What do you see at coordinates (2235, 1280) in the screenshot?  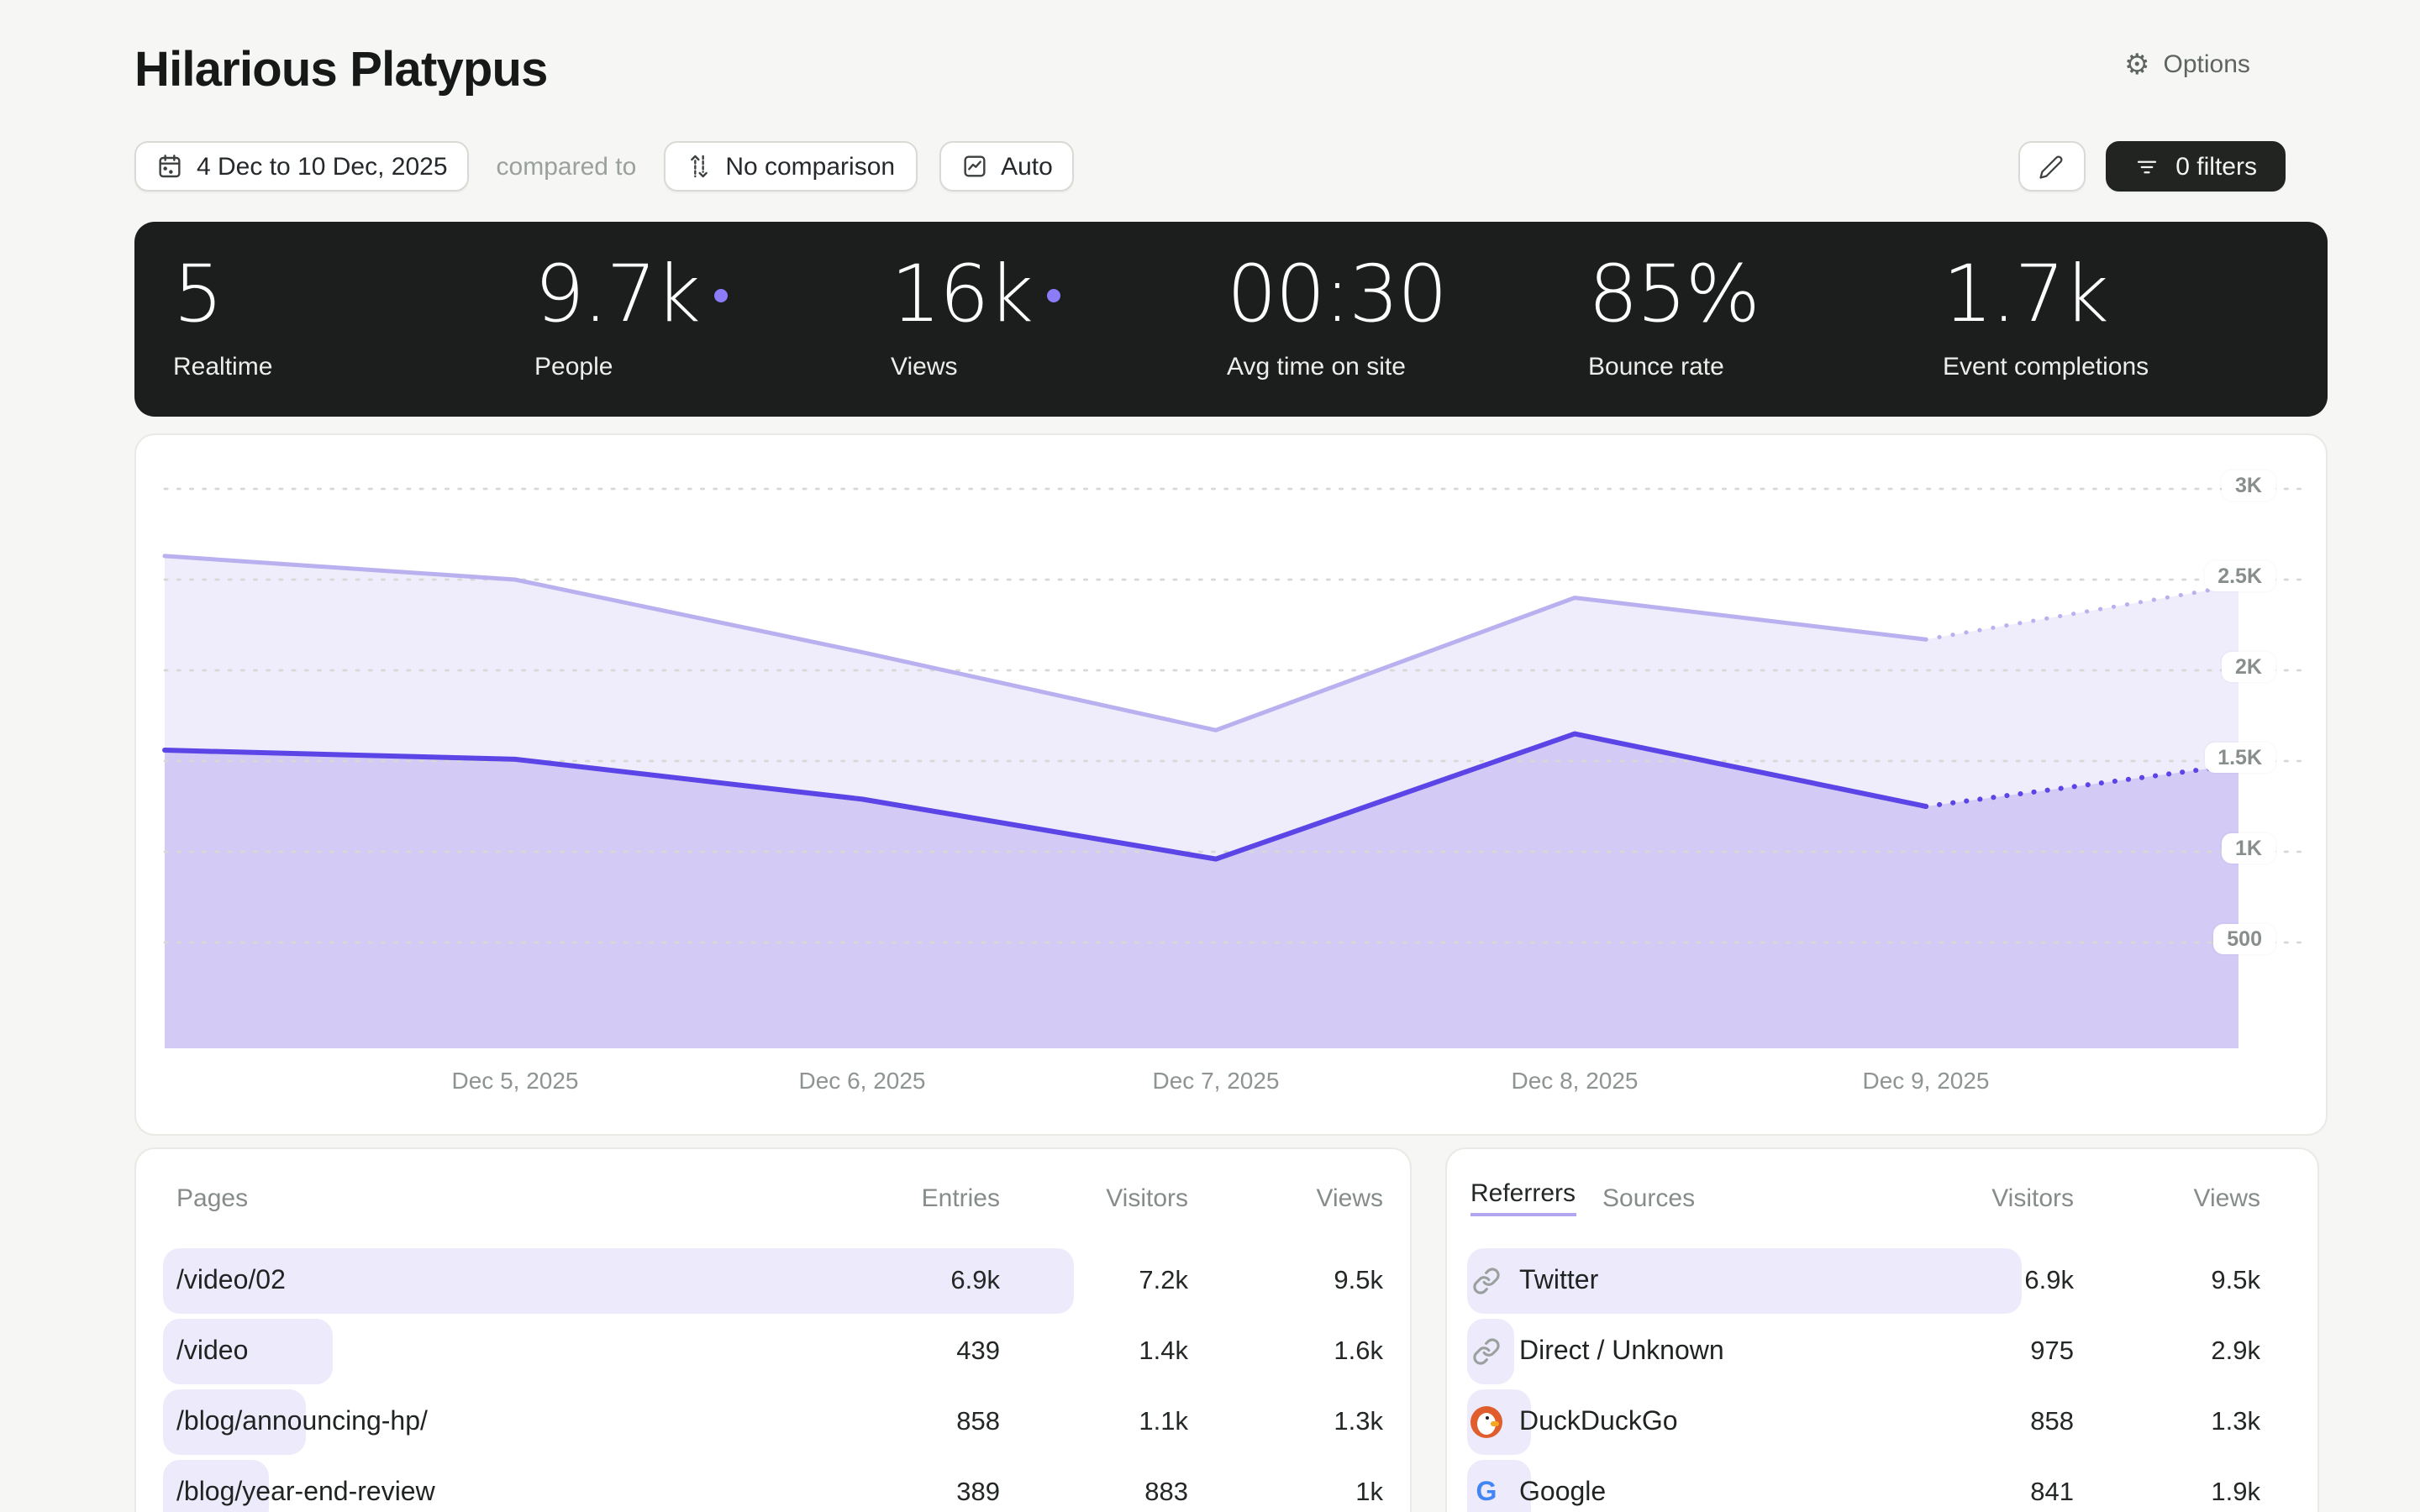 I see `views-value: 9.5k` at bounding box center [2235, 1280].